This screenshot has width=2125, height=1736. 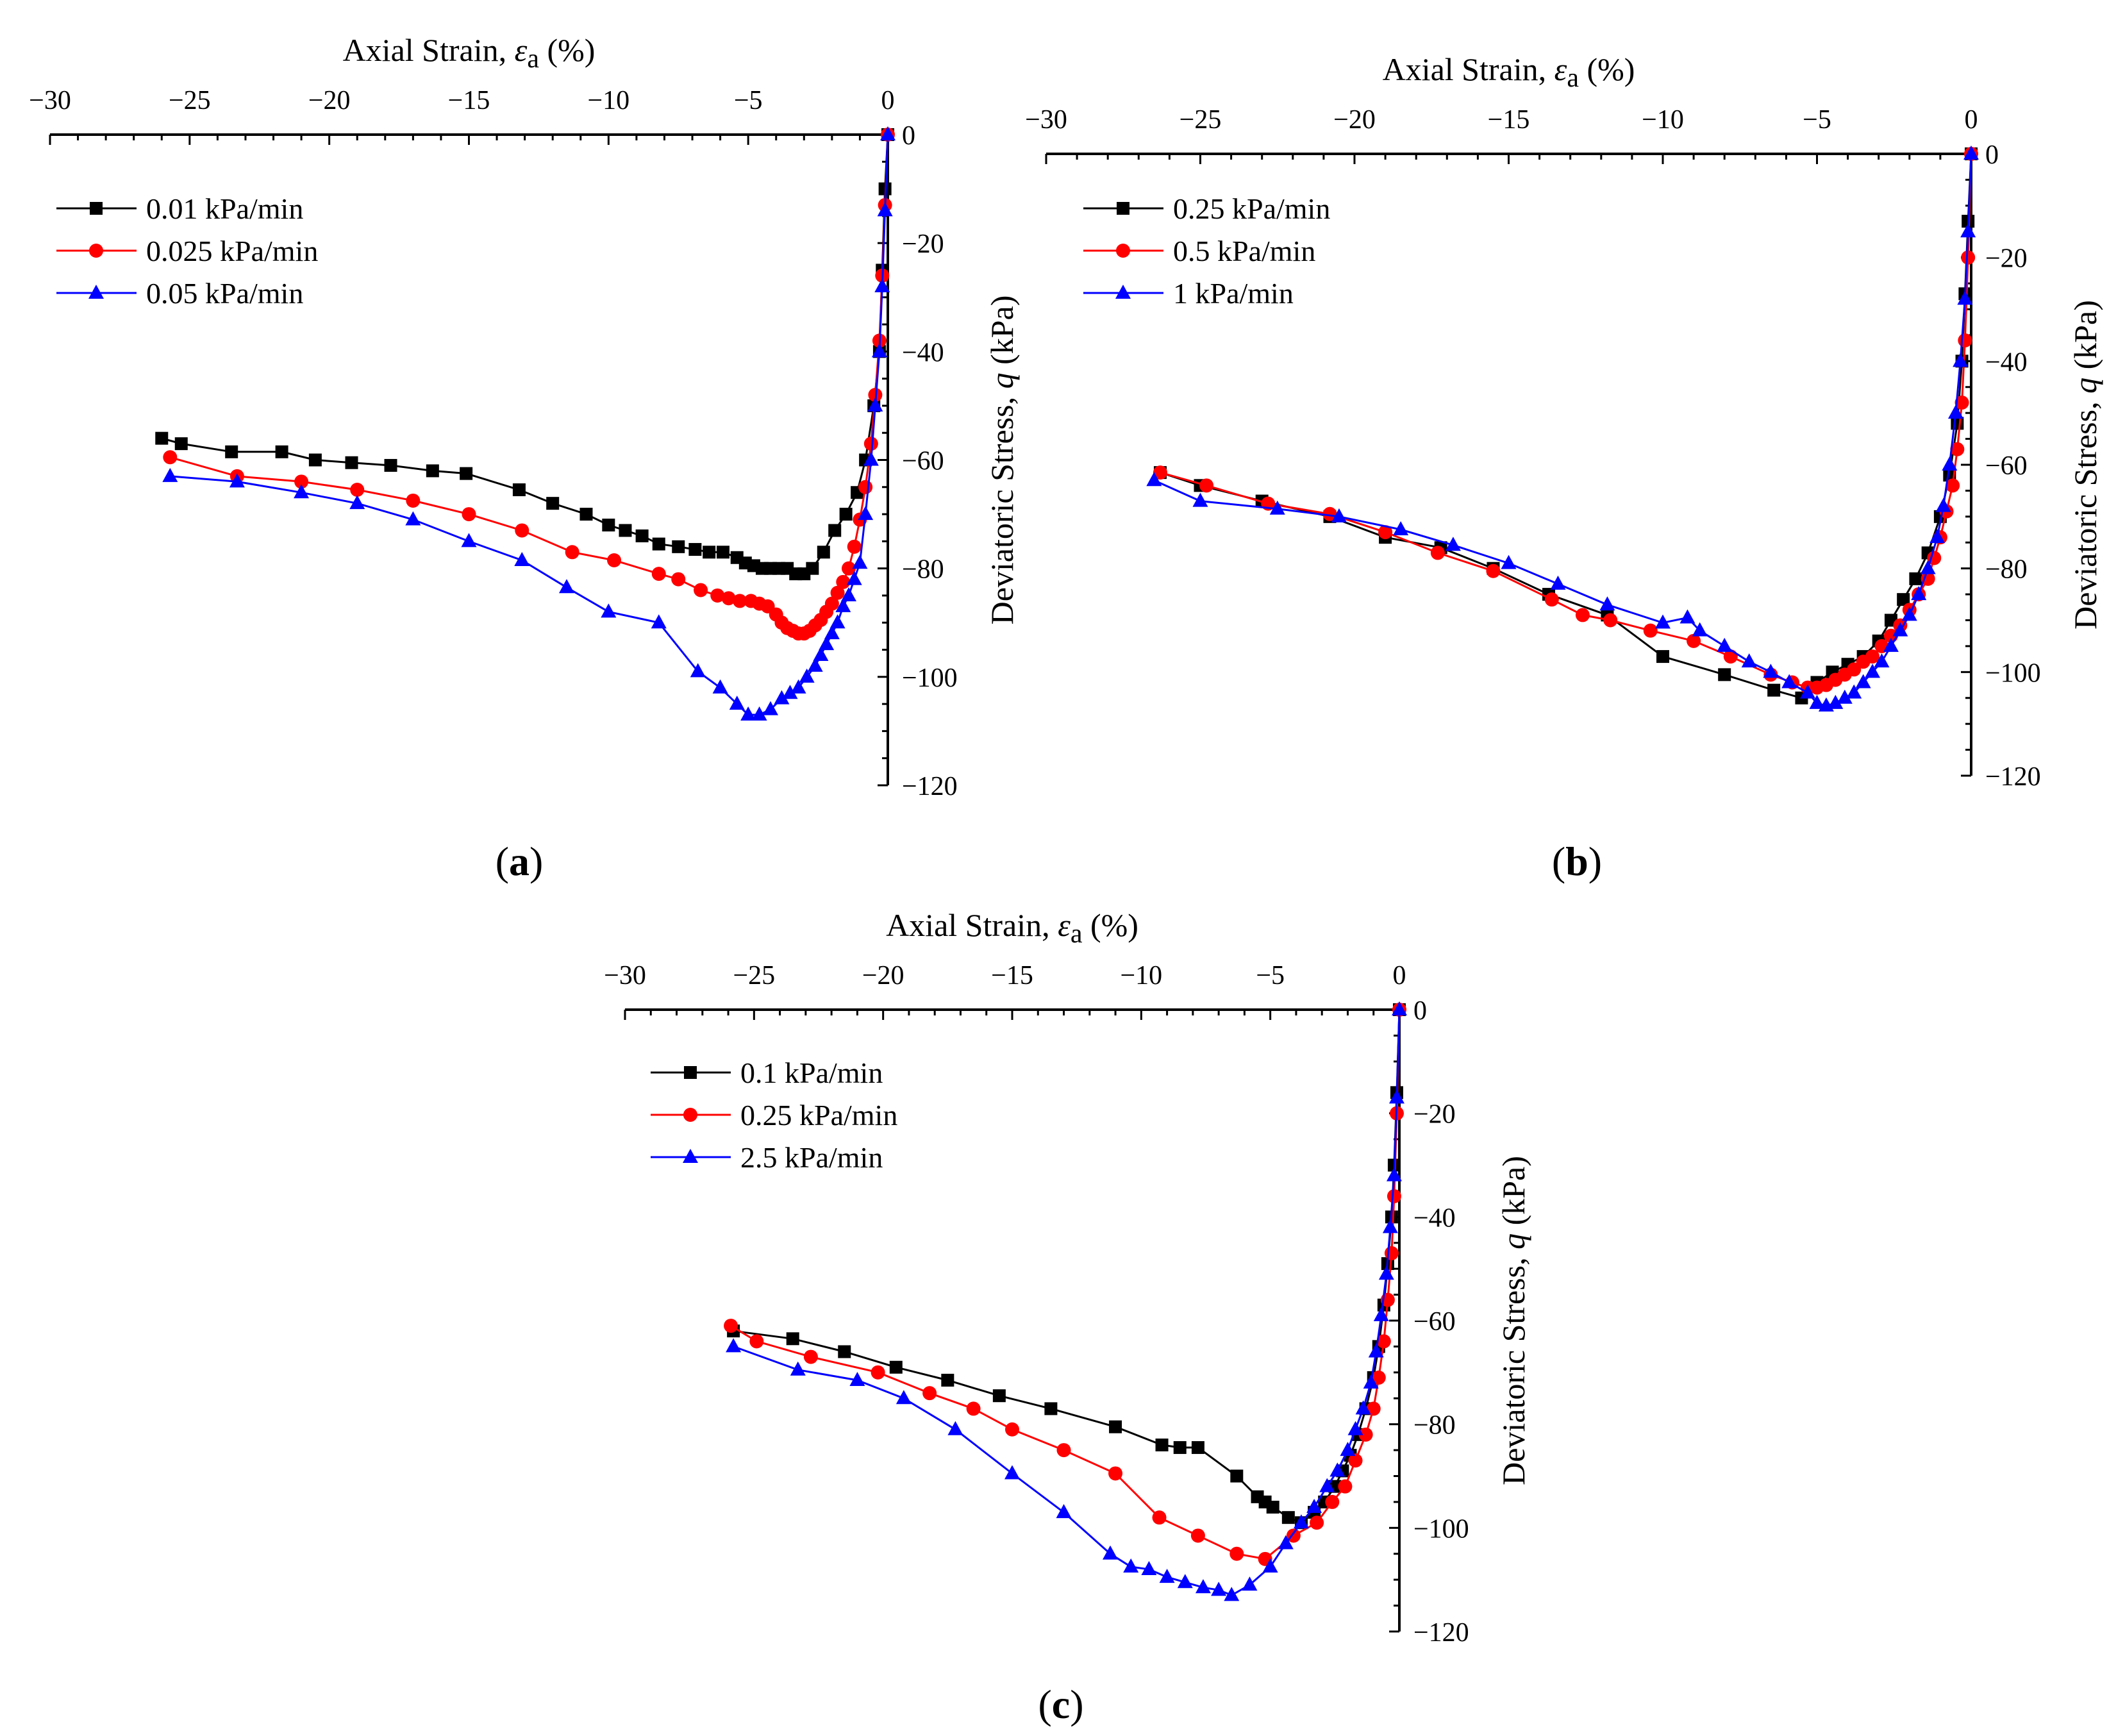 What do you see at coordinates (812, 1157) in the screenshot?
I see `legend-label: 2.5 kPa/min` at bounding box center [812, 1157].